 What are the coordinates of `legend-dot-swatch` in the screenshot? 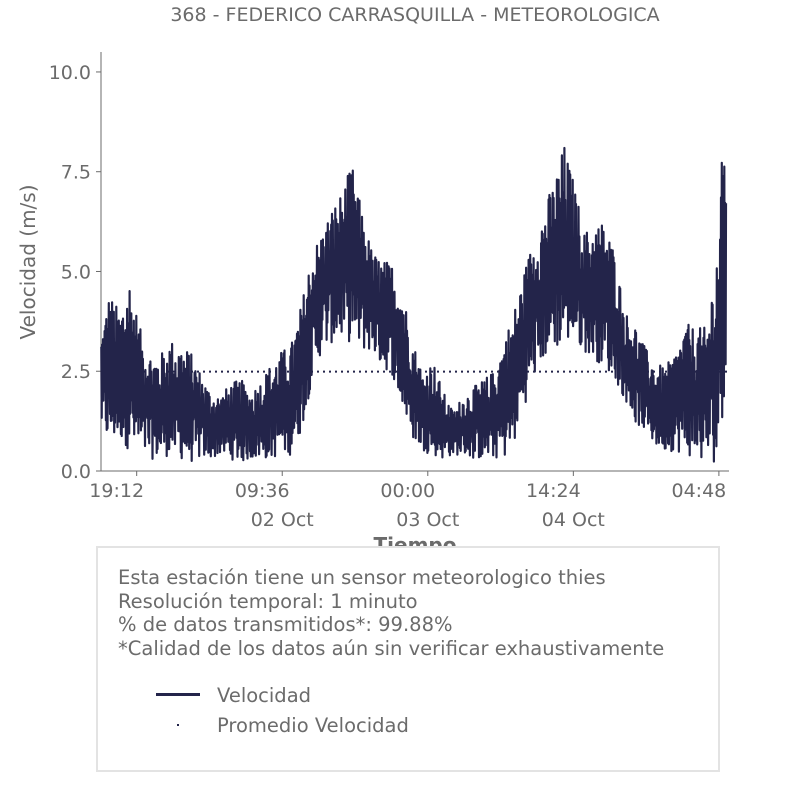 It's located at (178, 725).